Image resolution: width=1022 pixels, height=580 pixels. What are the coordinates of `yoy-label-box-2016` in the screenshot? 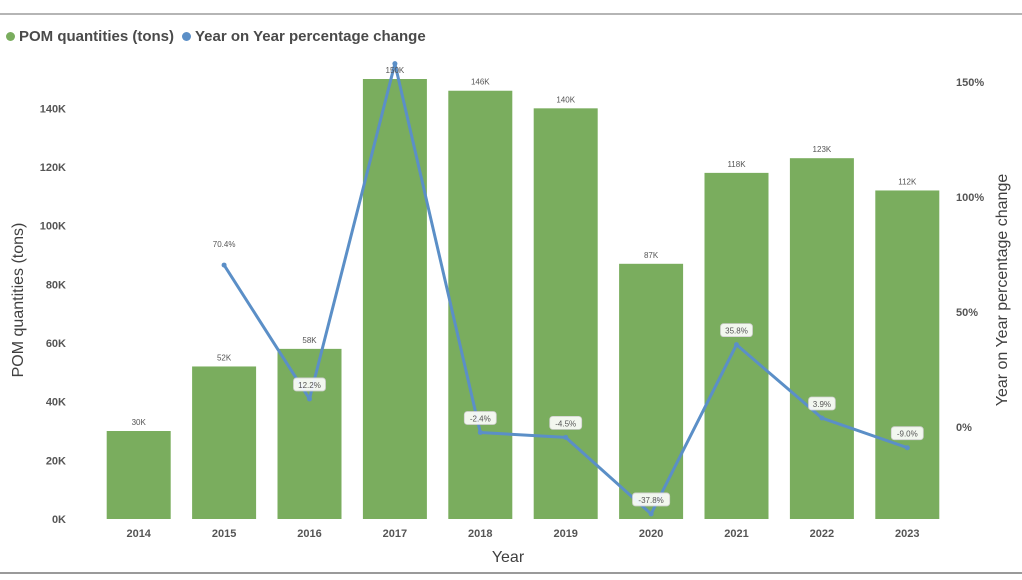 It's located at (309, 384).